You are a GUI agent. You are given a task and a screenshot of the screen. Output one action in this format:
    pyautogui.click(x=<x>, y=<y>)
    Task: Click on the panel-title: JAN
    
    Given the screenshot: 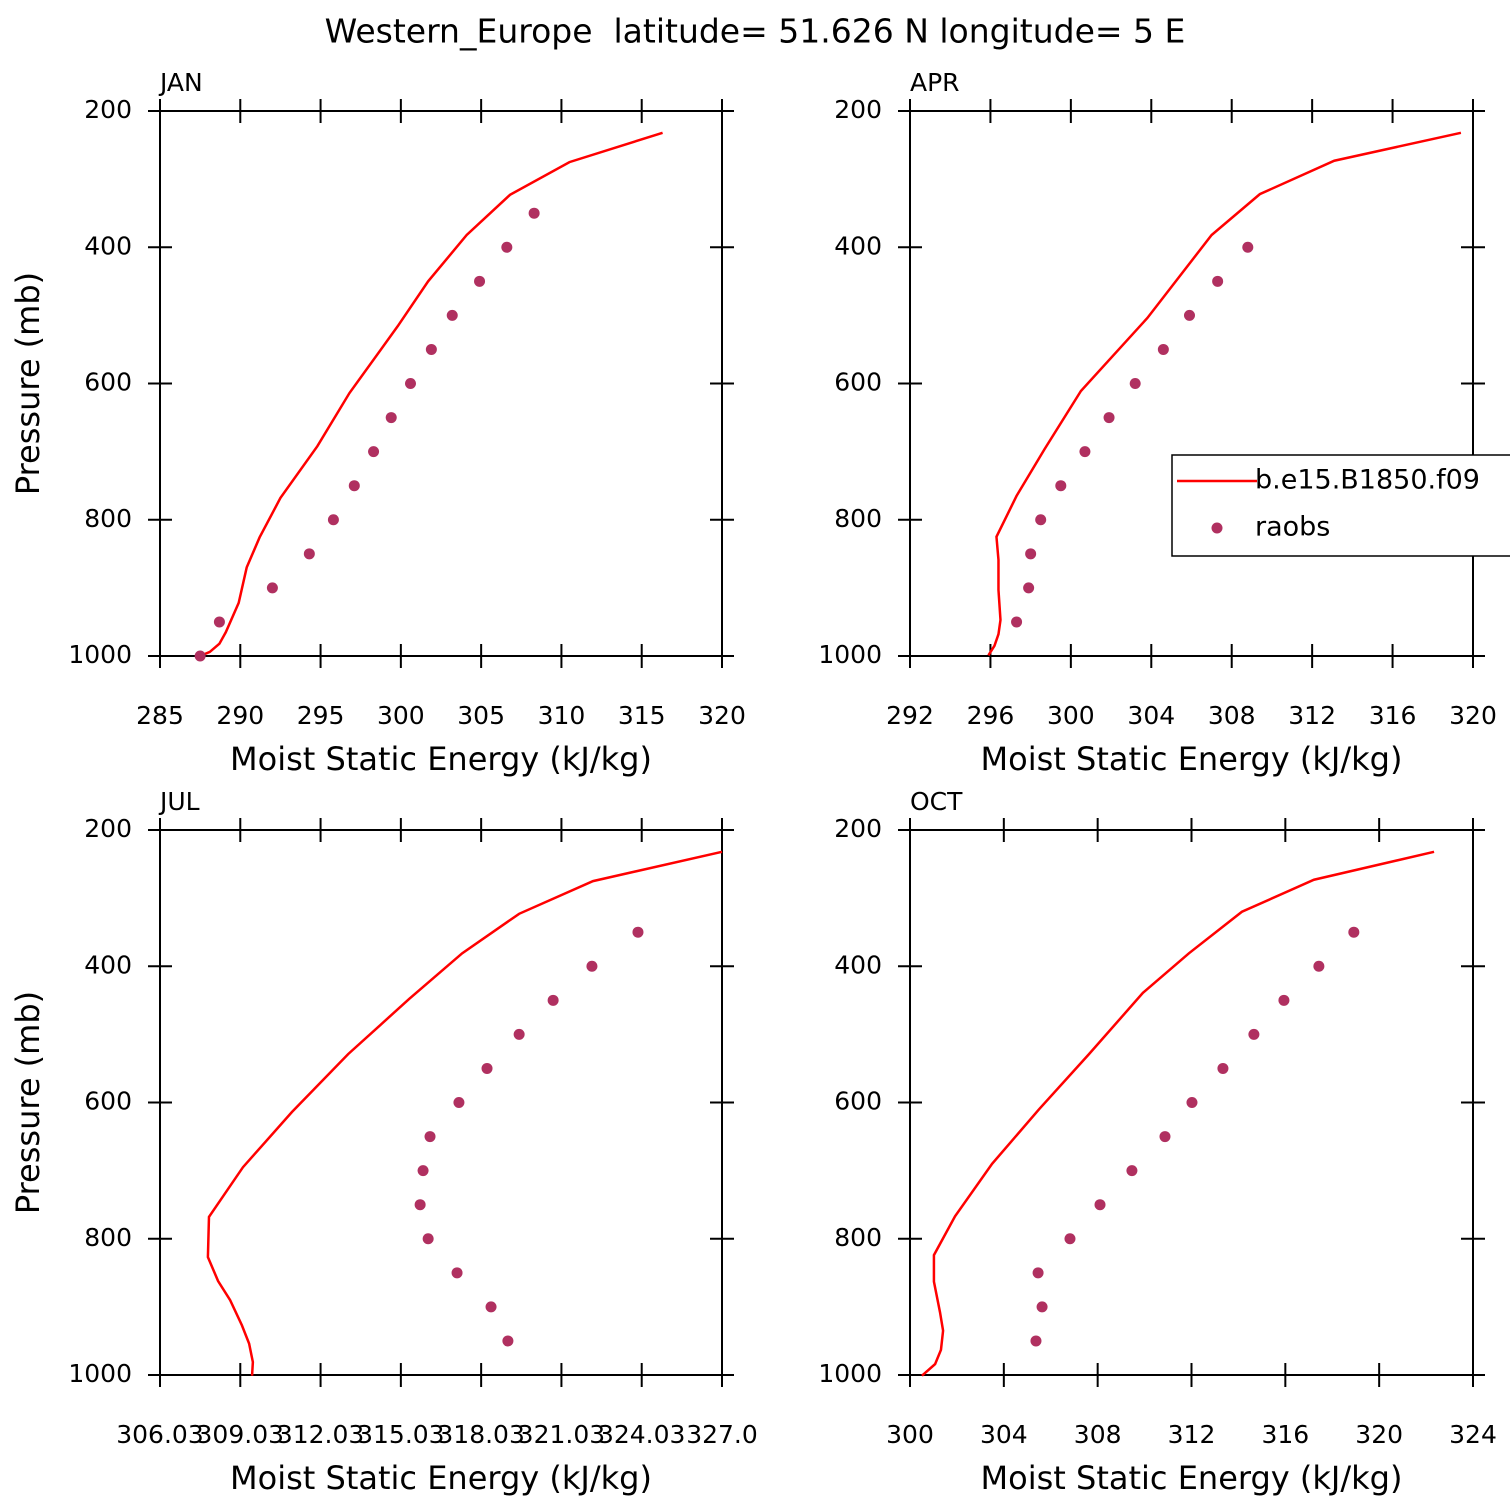 What is the action you would take?
    pyautogui.click(x=180, y=82)
    